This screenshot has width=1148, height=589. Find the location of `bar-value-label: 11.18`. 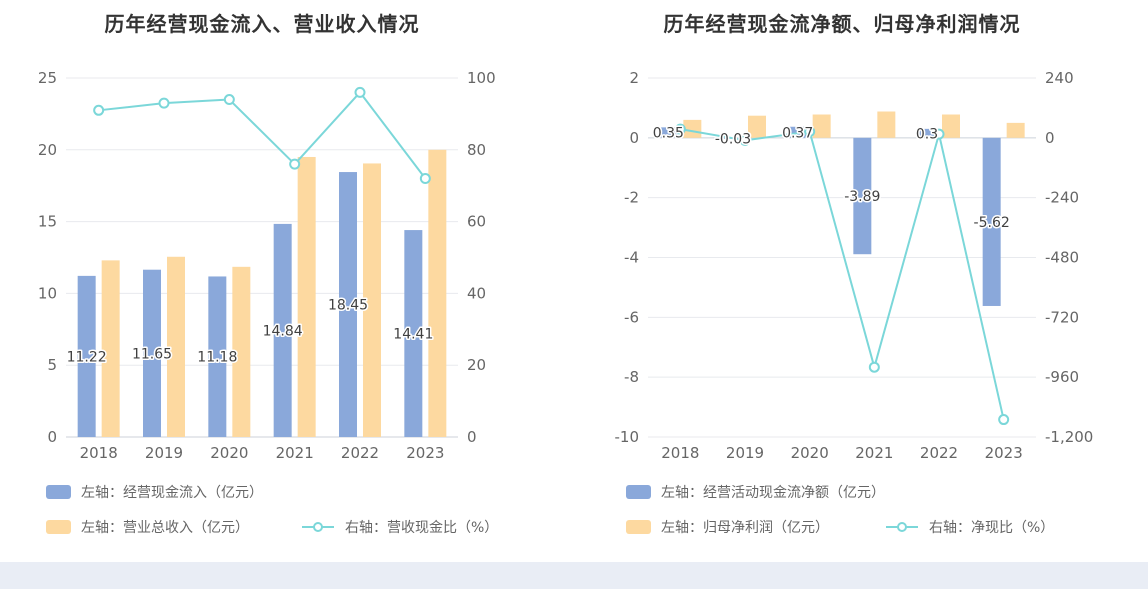

bar-value-label: 11.18 is located at coordinates (217, 358).